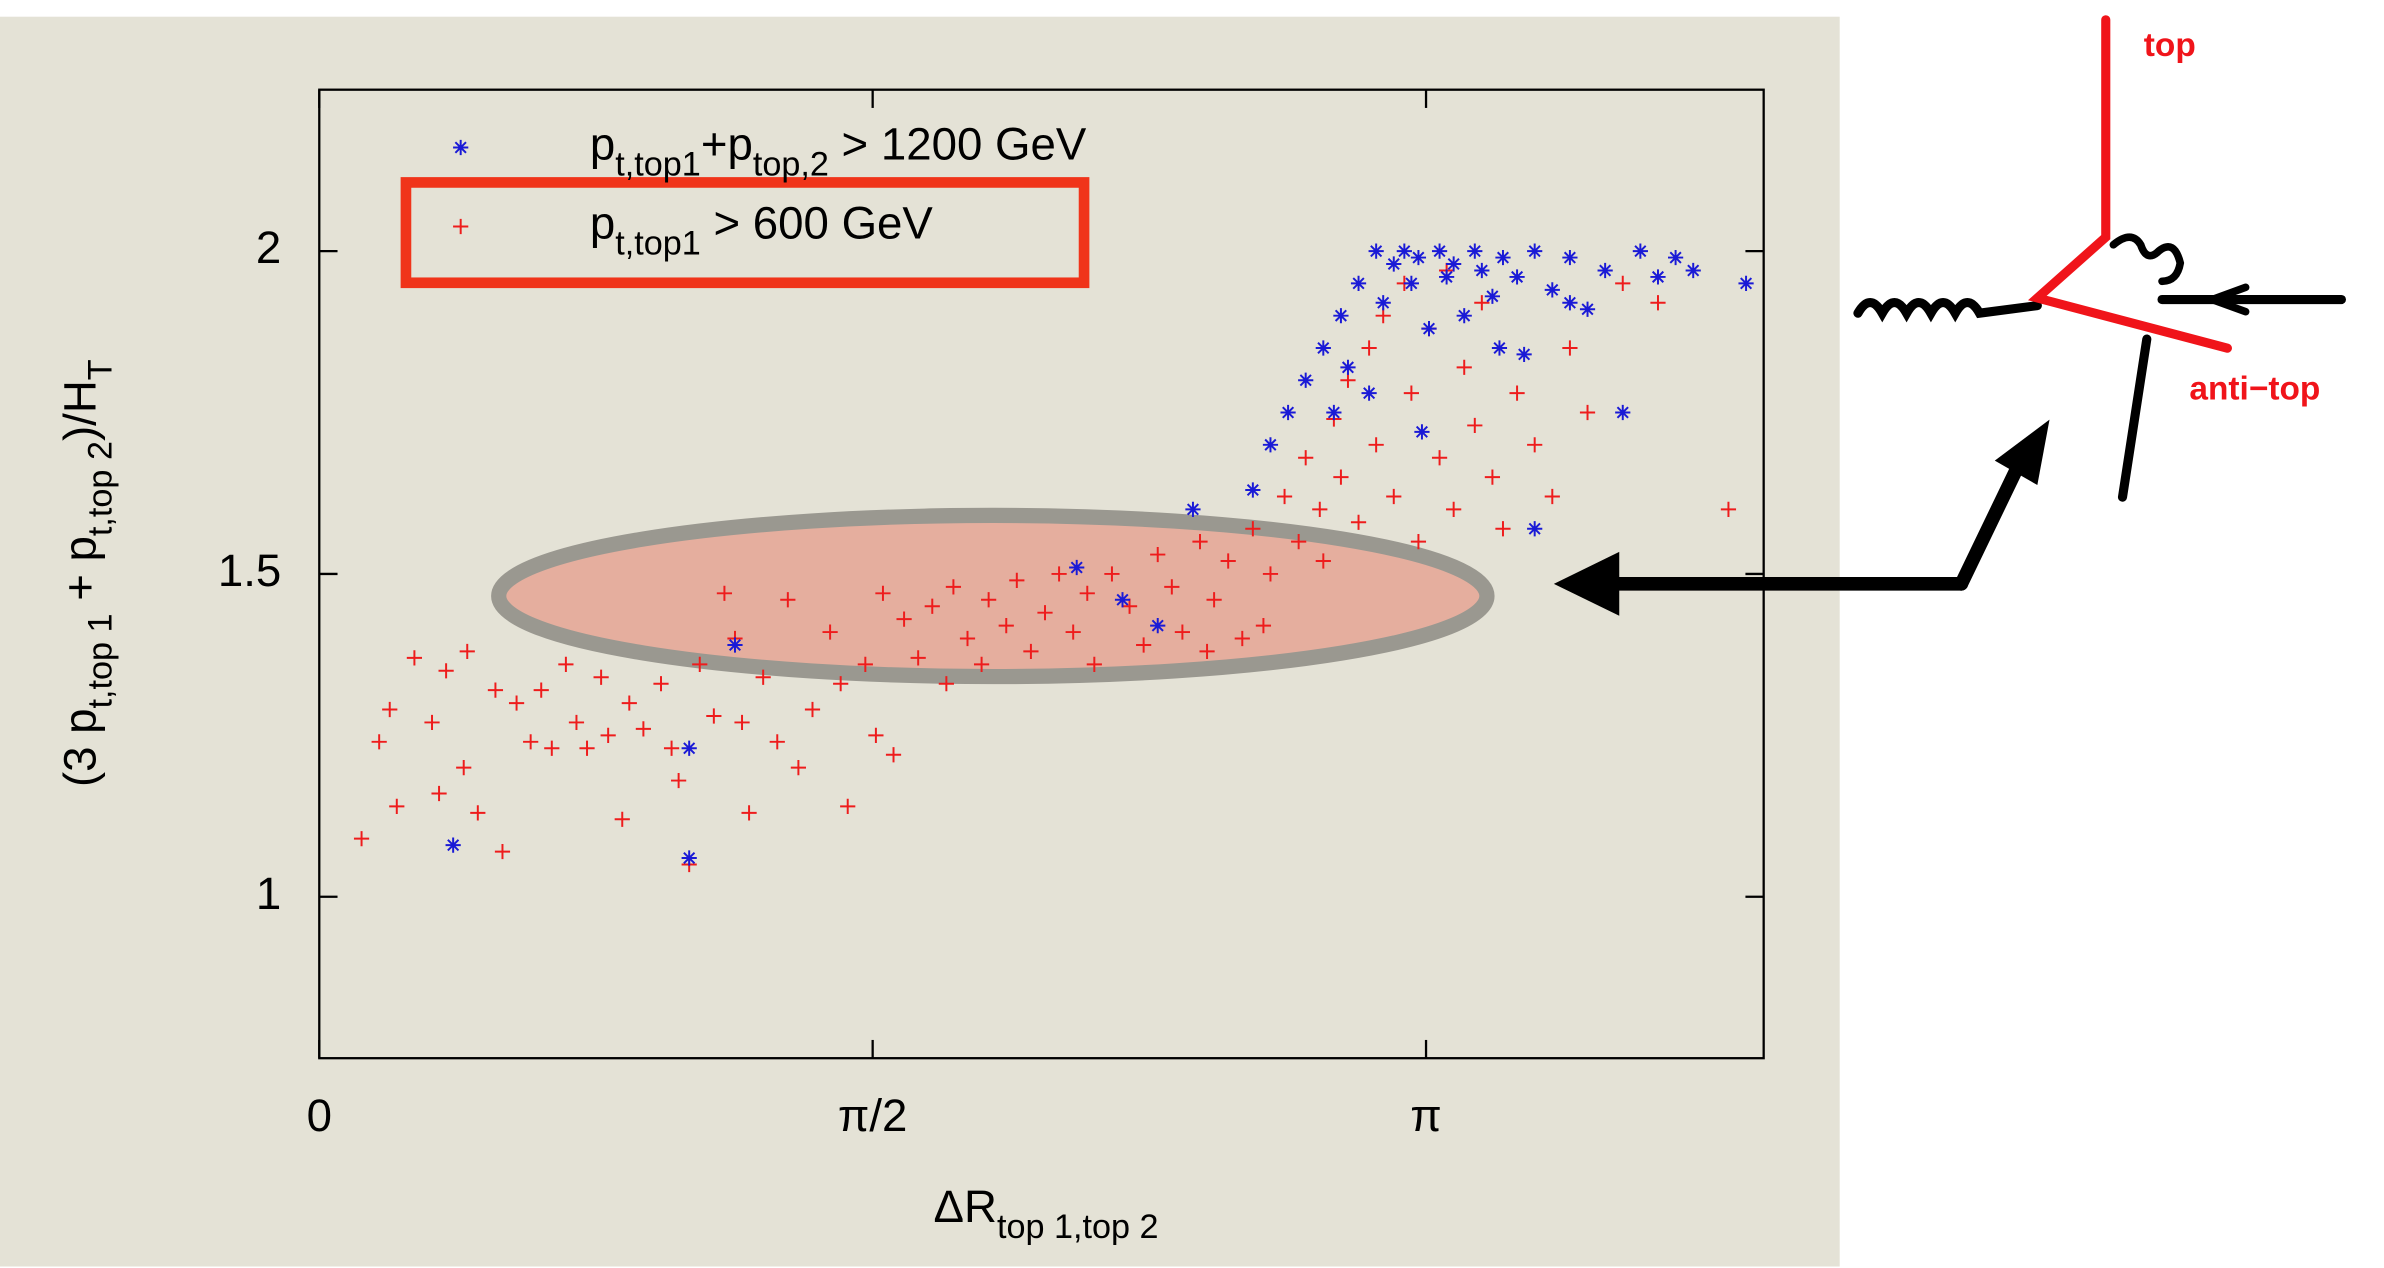 Image resolution: width=2384 pixels, height=1268 pixels. Describe the element at coordinates (745, 233) in the screenshot. I see `legend-highlight` at that location.